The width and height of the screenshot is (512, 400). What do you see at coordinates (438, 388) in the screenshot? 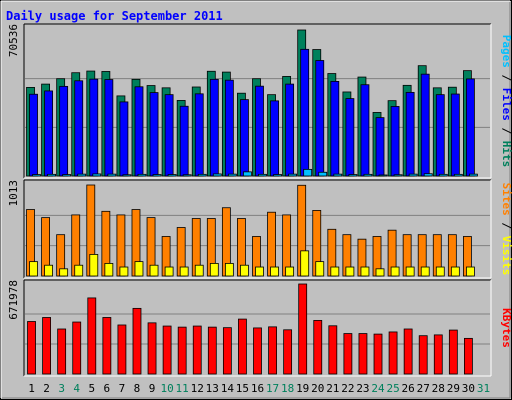
I see `x-tick-label-day-28: 28` at bounding box center [438, 388].